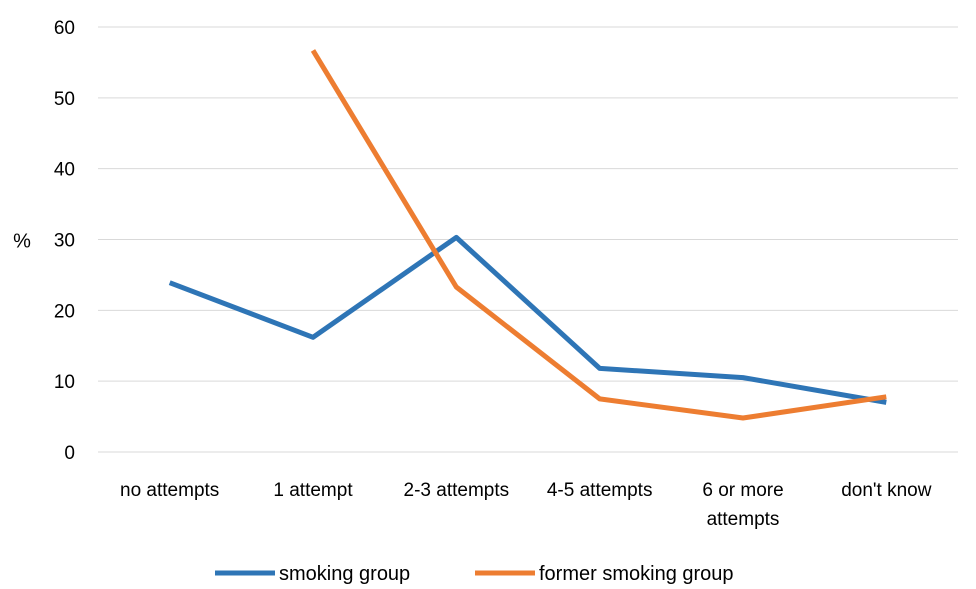  I want to click on x-tick-label: 4-5 attempts, so click(600, 490).